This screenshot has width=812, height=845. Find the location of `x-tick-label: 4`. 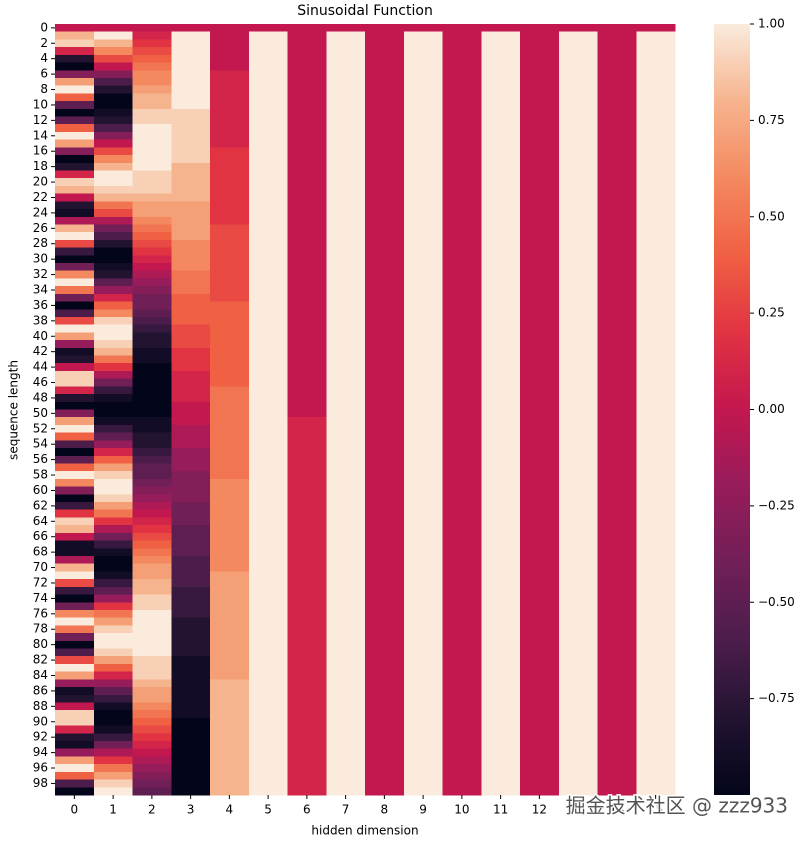

x-tick-label: 4 is located at coordinates (230, 810).